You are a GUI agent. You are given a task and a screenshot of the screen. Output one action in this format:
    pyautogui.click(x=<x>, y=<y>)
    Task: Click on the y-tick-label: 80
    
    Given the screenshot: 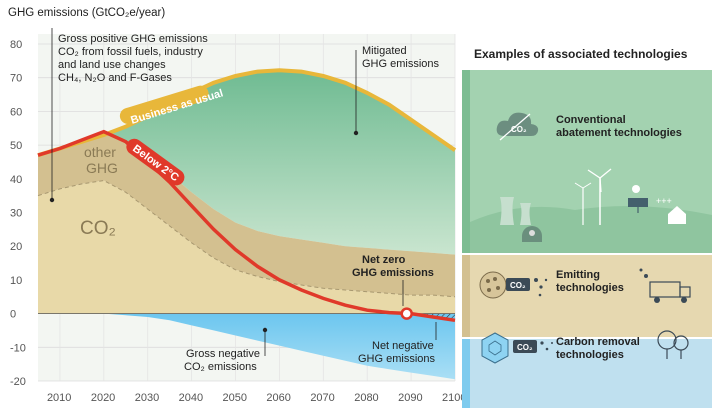 What is the action you would take?
    pyautogui.click(x=16, y=45)
    